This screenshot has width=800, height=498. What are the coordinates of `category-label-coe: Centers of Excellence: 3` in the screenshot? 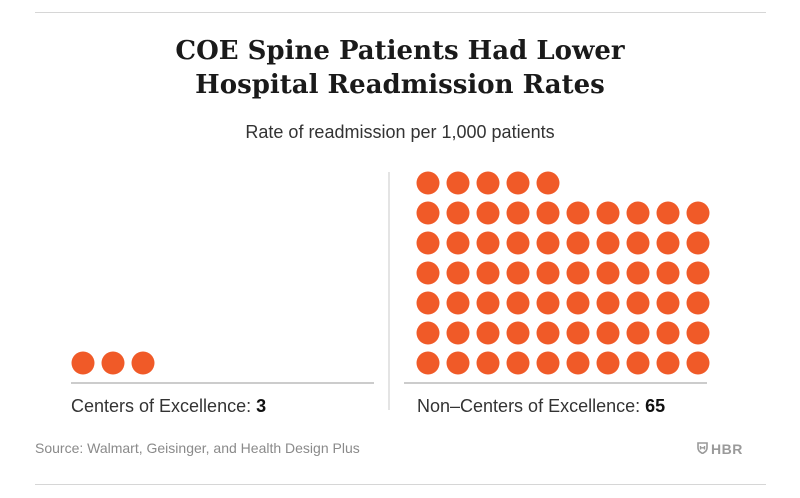 It's located at (168, 406).